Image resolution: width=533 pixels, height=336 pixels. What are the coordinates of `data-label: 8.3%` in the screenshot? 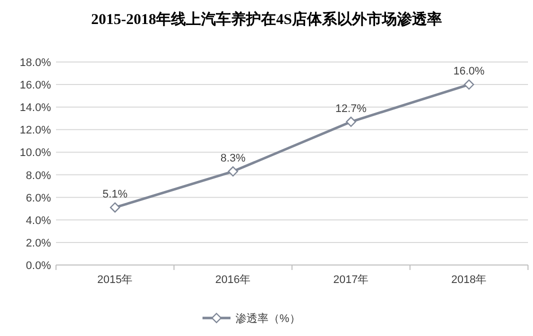 It's located at (233, 158).